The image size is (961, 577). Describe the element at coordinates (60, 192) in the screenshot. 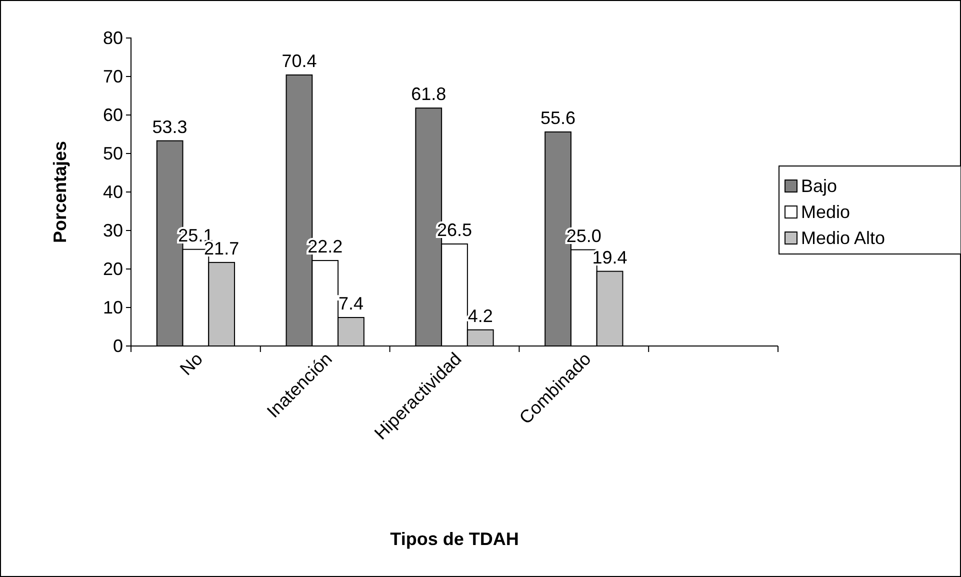

I see `y-axis-title: Porcentajes` at that location.